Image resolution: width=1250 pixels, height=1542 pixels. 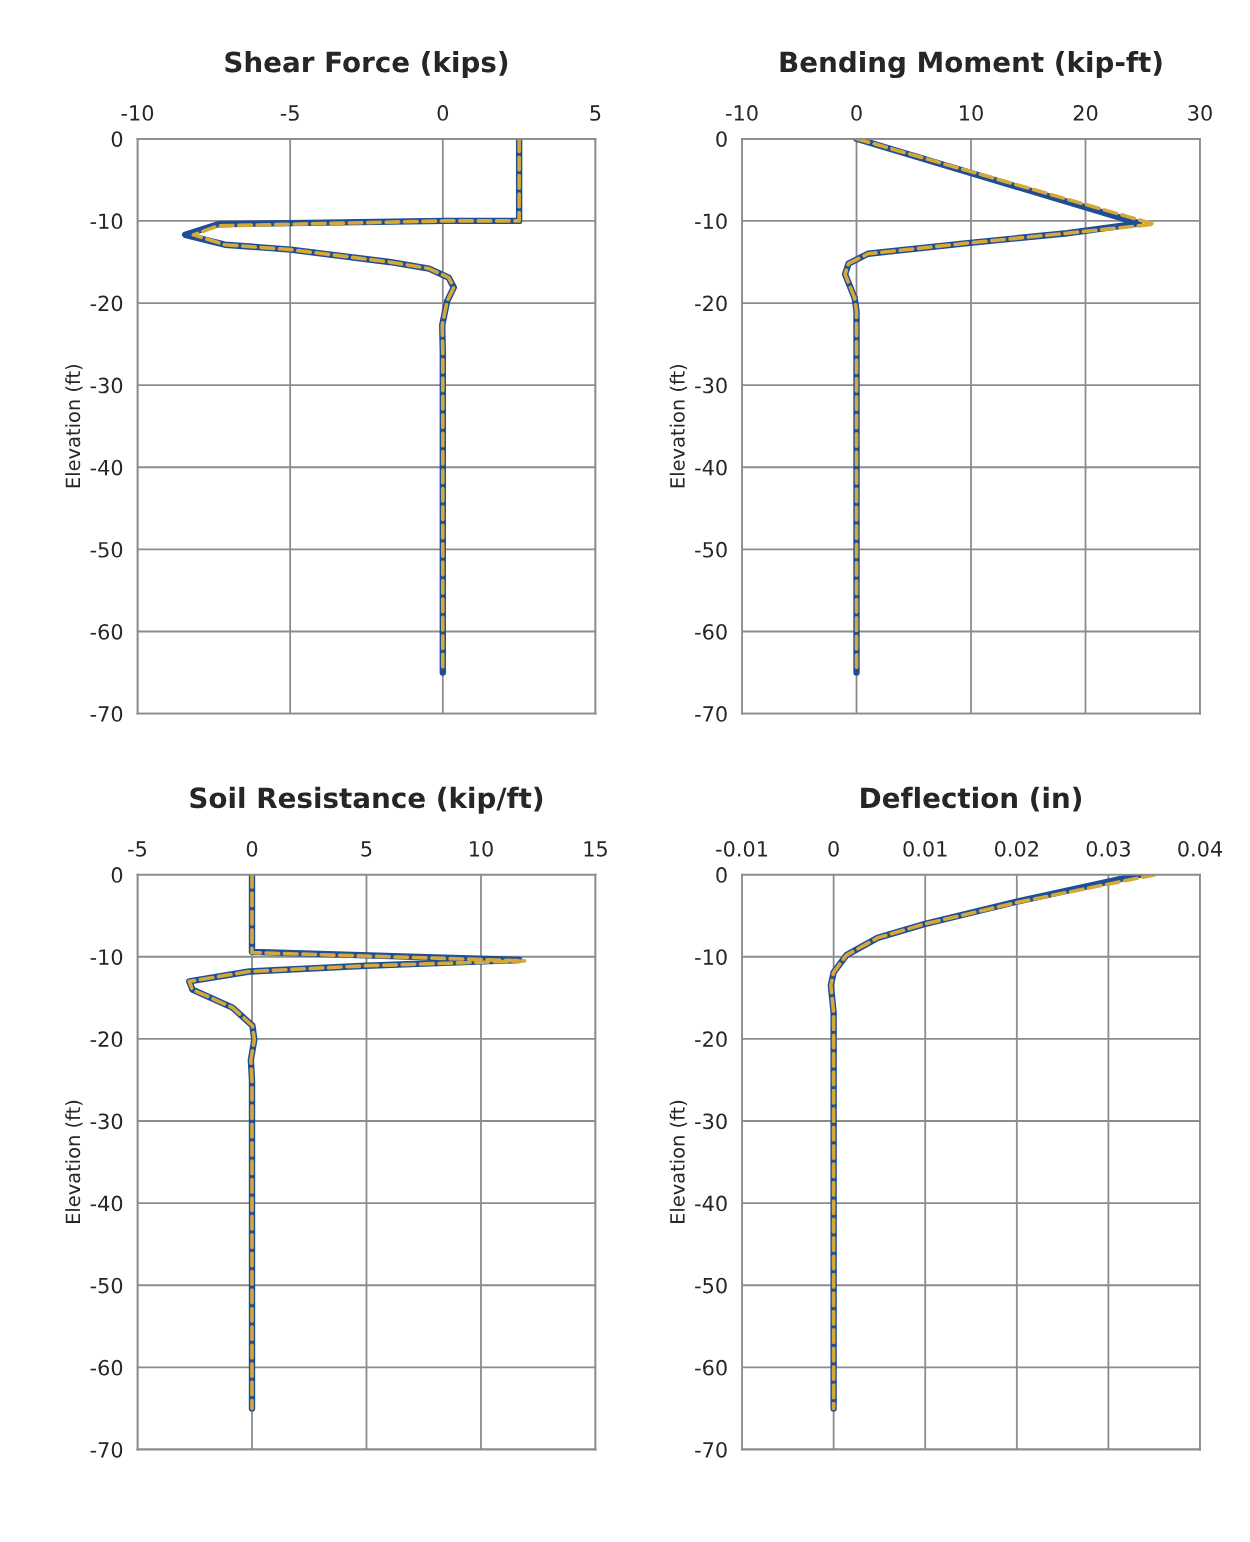 I want to click on x-tick-label: 0.04, so click(x=1200, y=848).